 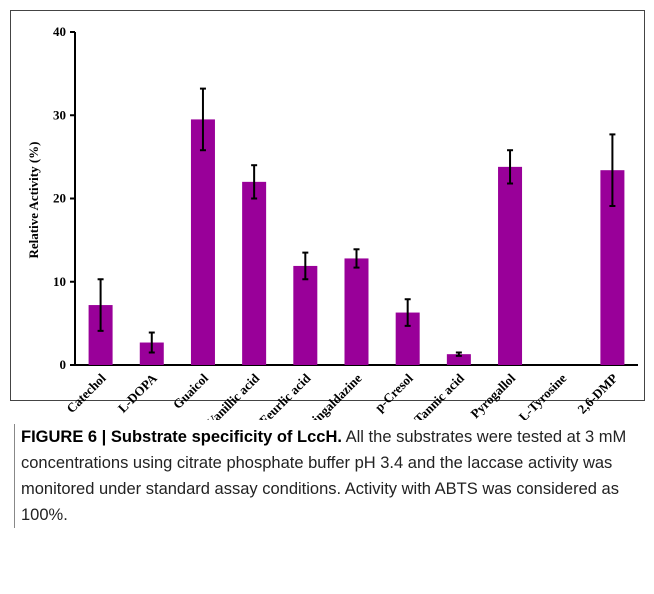 I want to click on y-tick-label: 0, so click(x=63, y=364).